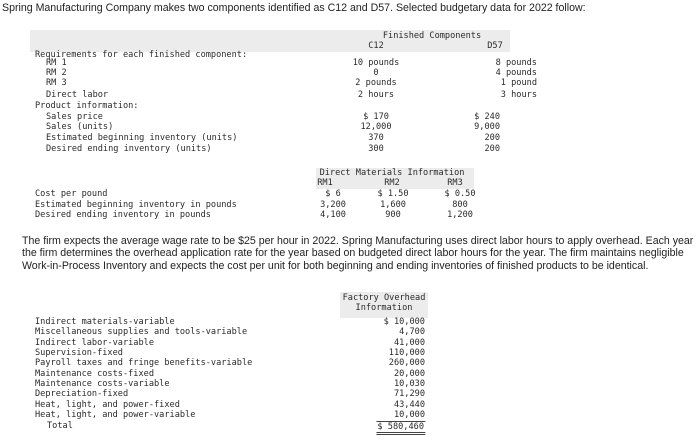  What do you see at coordinates (393, 205) in the screenshot?
I see `cell-value: 1,600` at bounding box center [393, 205].